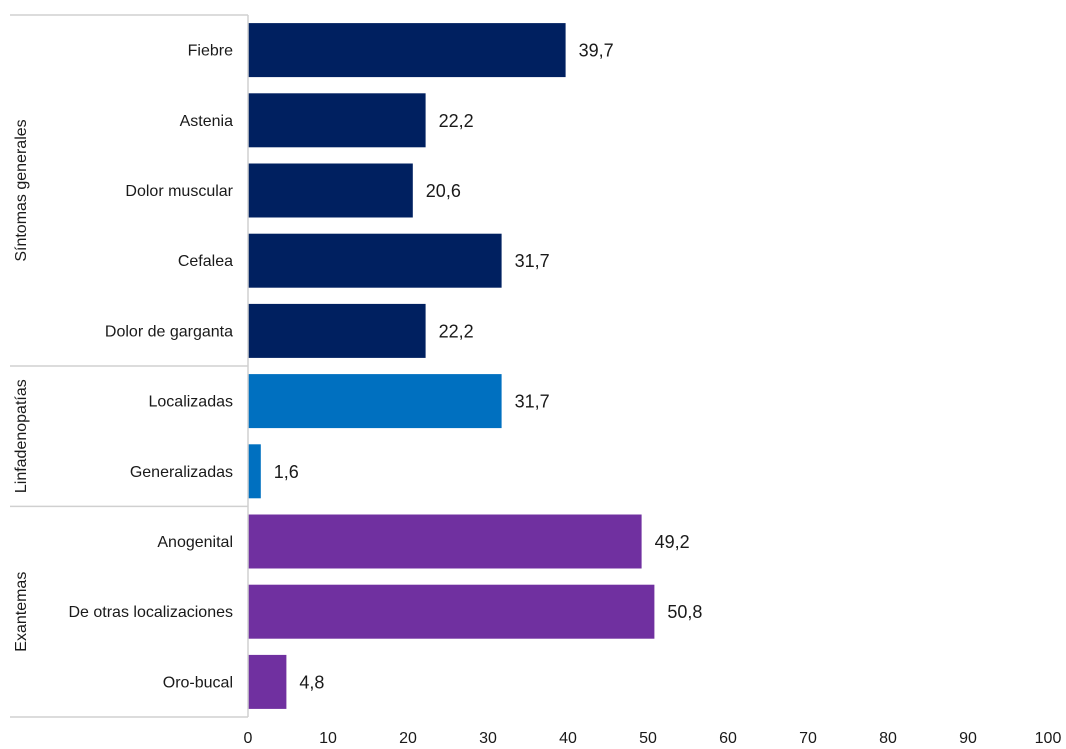 The width and height of the screenshot is (1066, 749). What do you see at coordinates (206, 121) in the screenshot?
I see `category-label: Astenia` at bounding box center [206, 121].